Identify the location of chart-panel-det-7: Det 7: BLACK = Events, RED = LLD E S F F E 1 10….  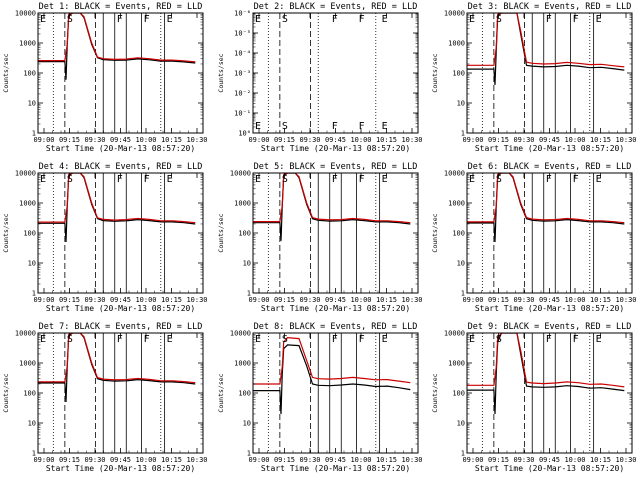
(105, 397).